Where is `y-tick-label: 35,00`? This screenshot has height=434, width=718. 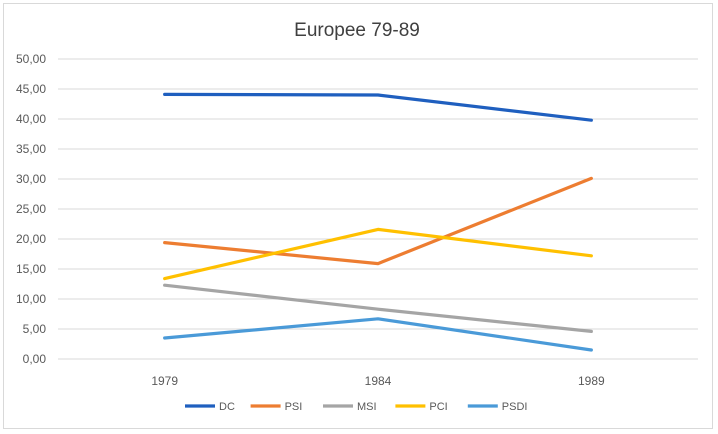
y-tick-label: 35,00 is located at coordinates (31, 149).